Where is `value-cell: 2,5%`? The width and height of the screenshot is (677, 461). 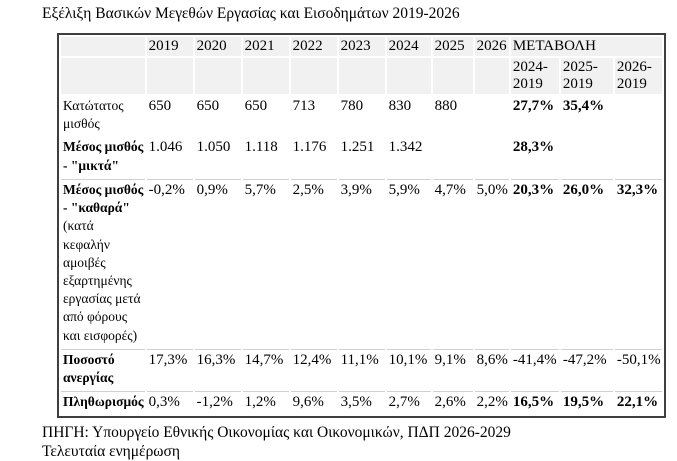 value-cell: 2,5% is located at coordinates (313, 262).